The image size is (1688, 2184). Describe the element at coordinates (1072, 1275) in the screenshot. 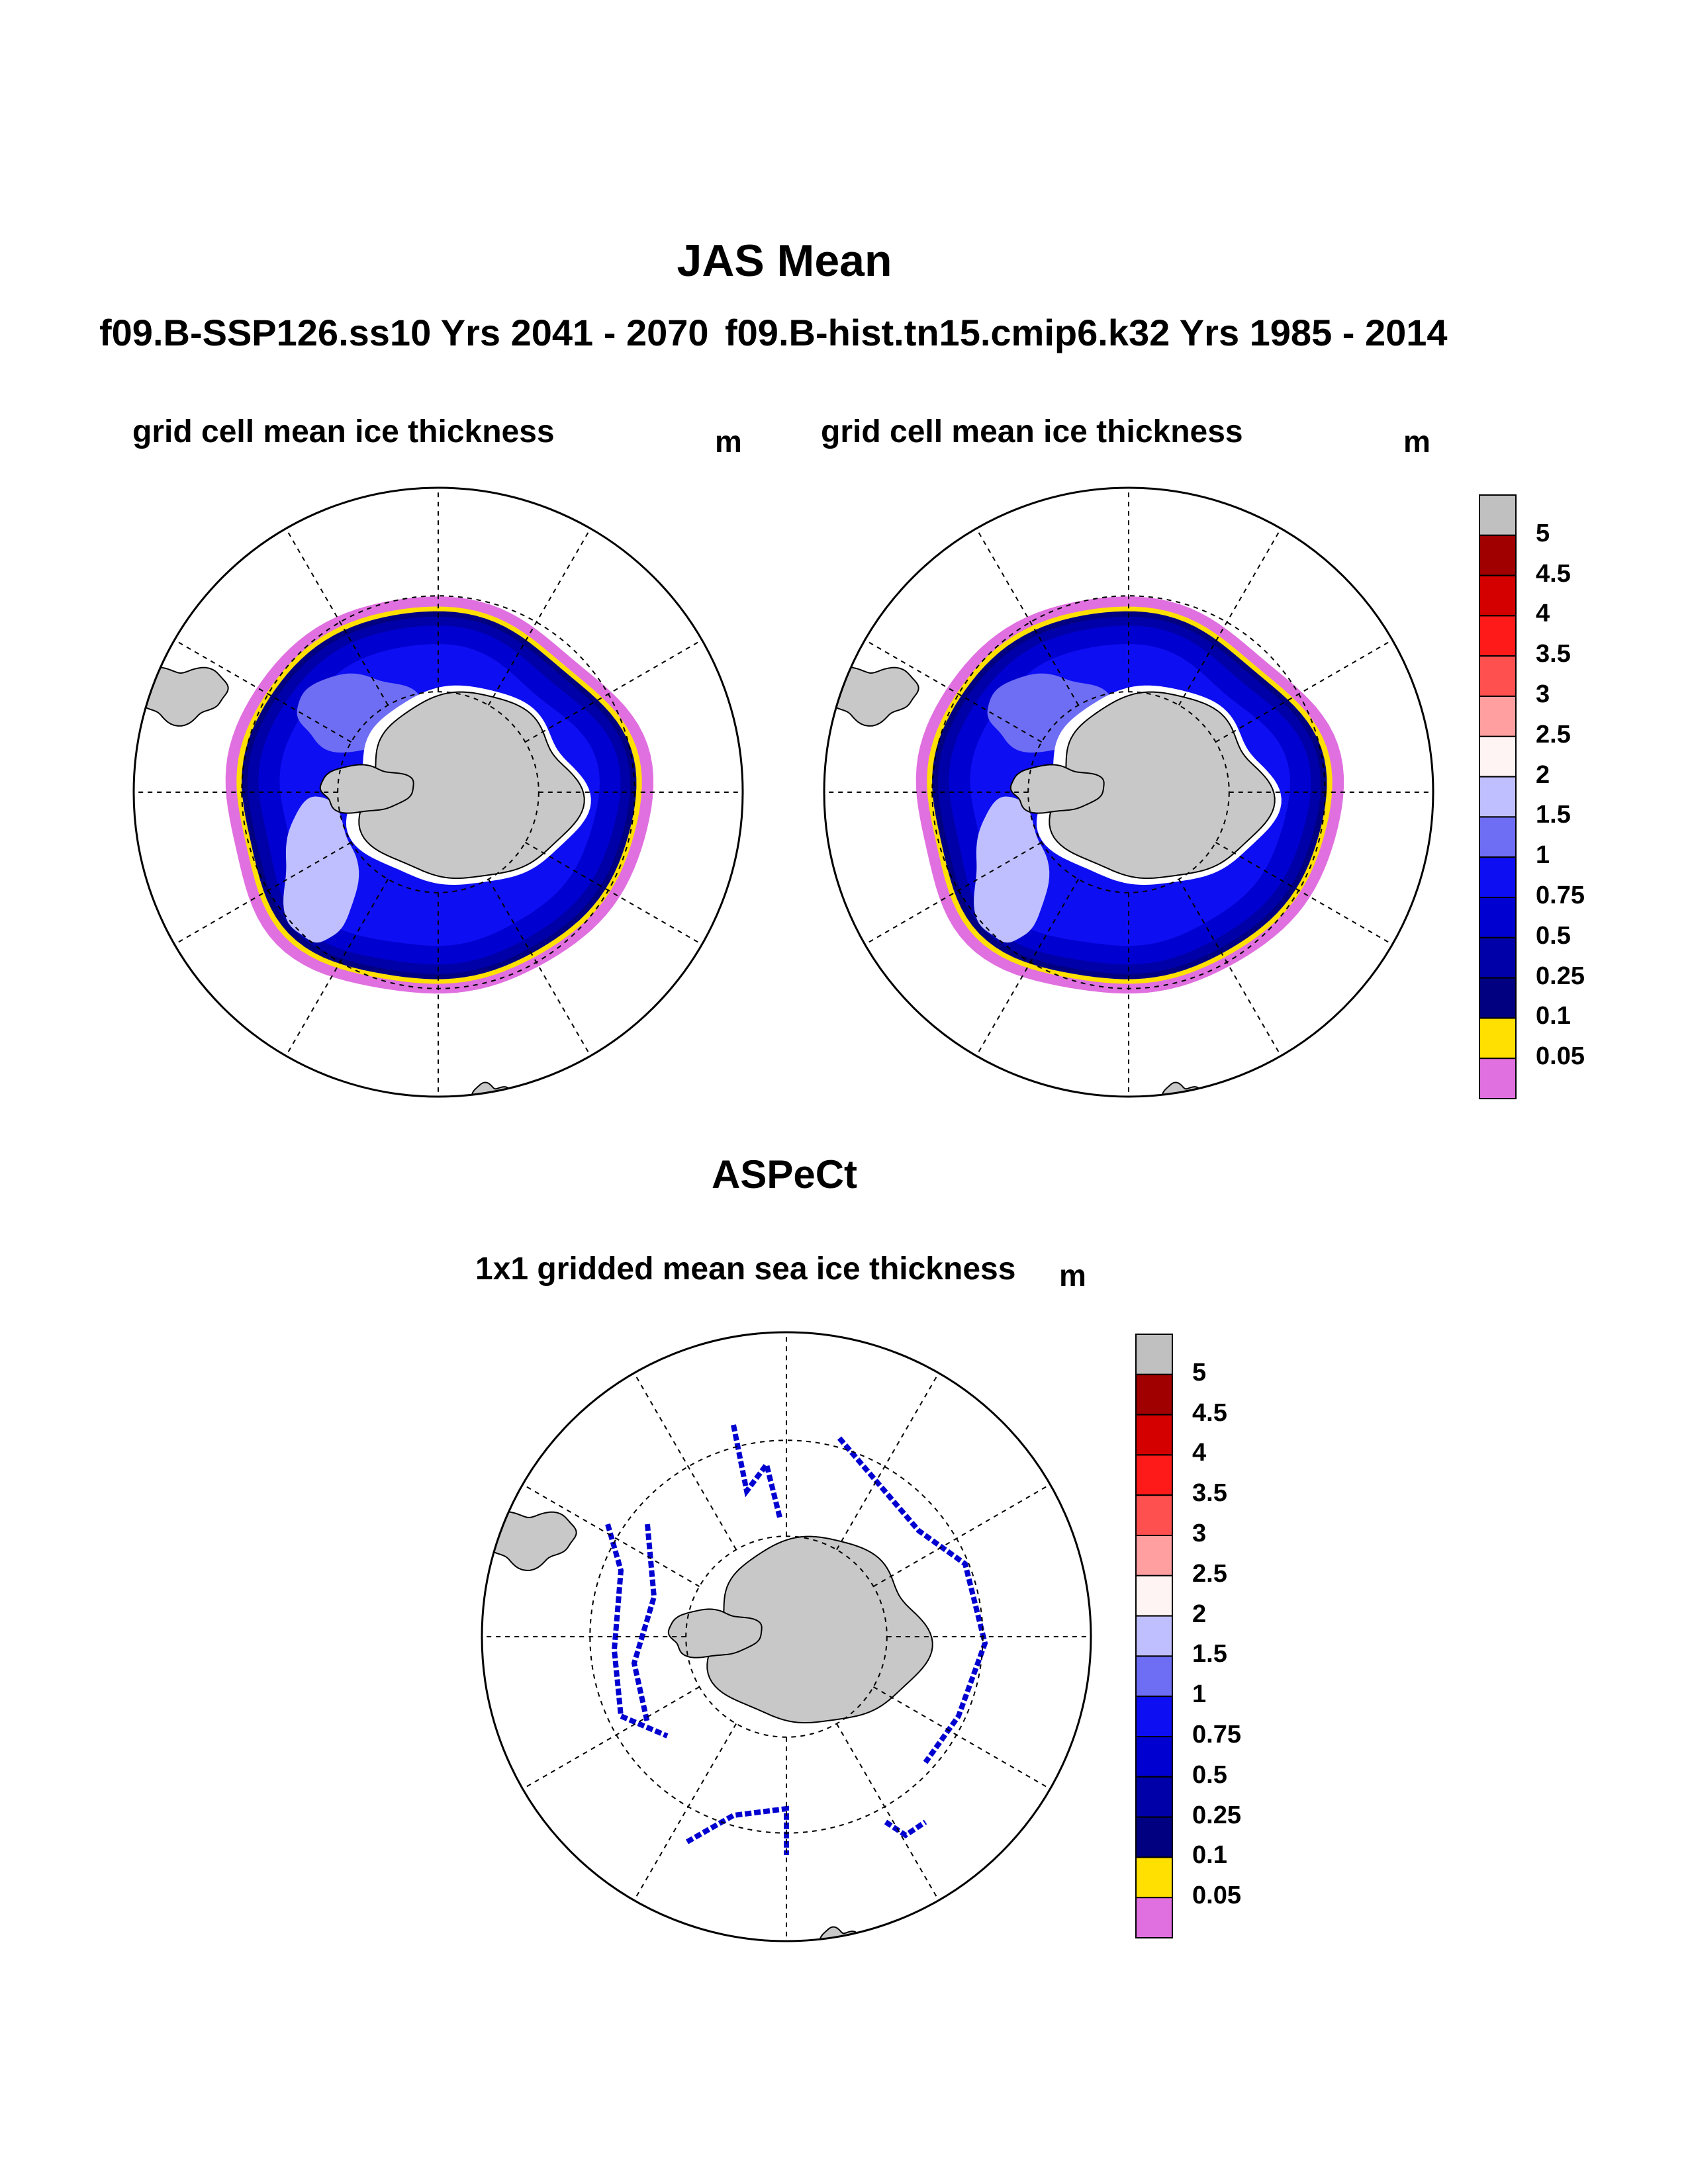

I see `bottom-panel-unit: m` at that location.